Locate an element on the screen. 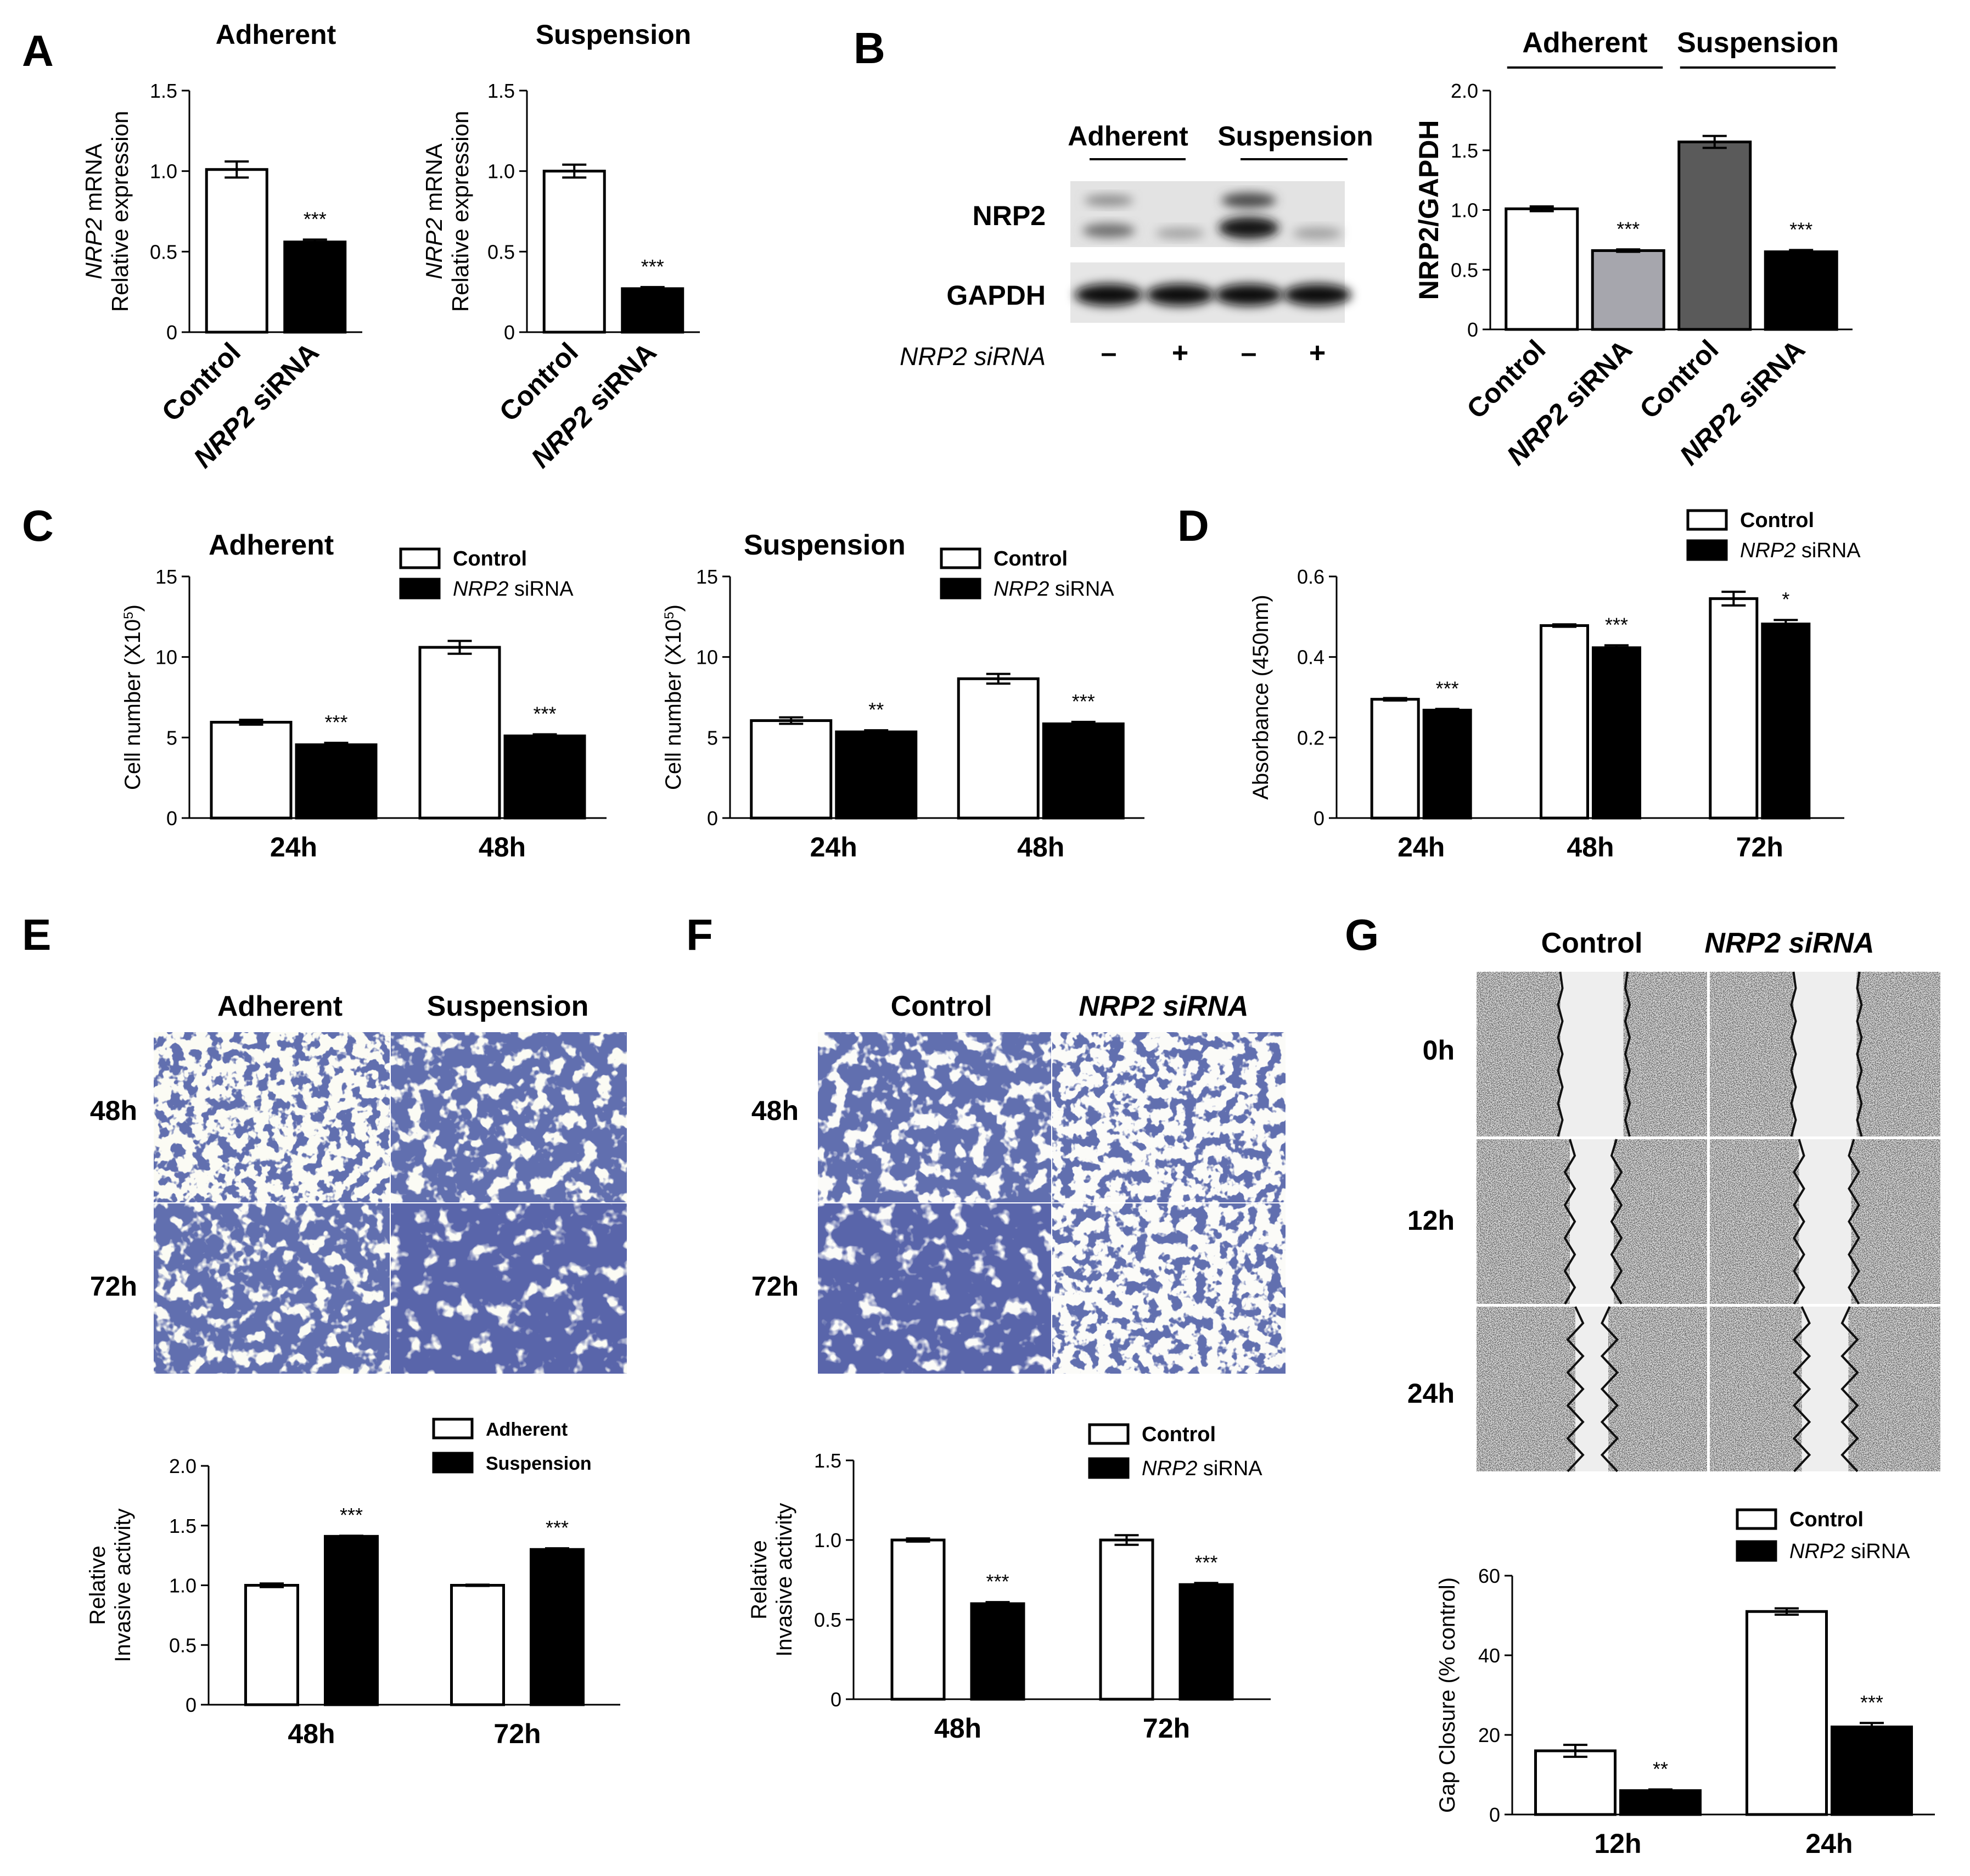  micro-g-row-label: 0h is located at coordinates (1439, 1050).